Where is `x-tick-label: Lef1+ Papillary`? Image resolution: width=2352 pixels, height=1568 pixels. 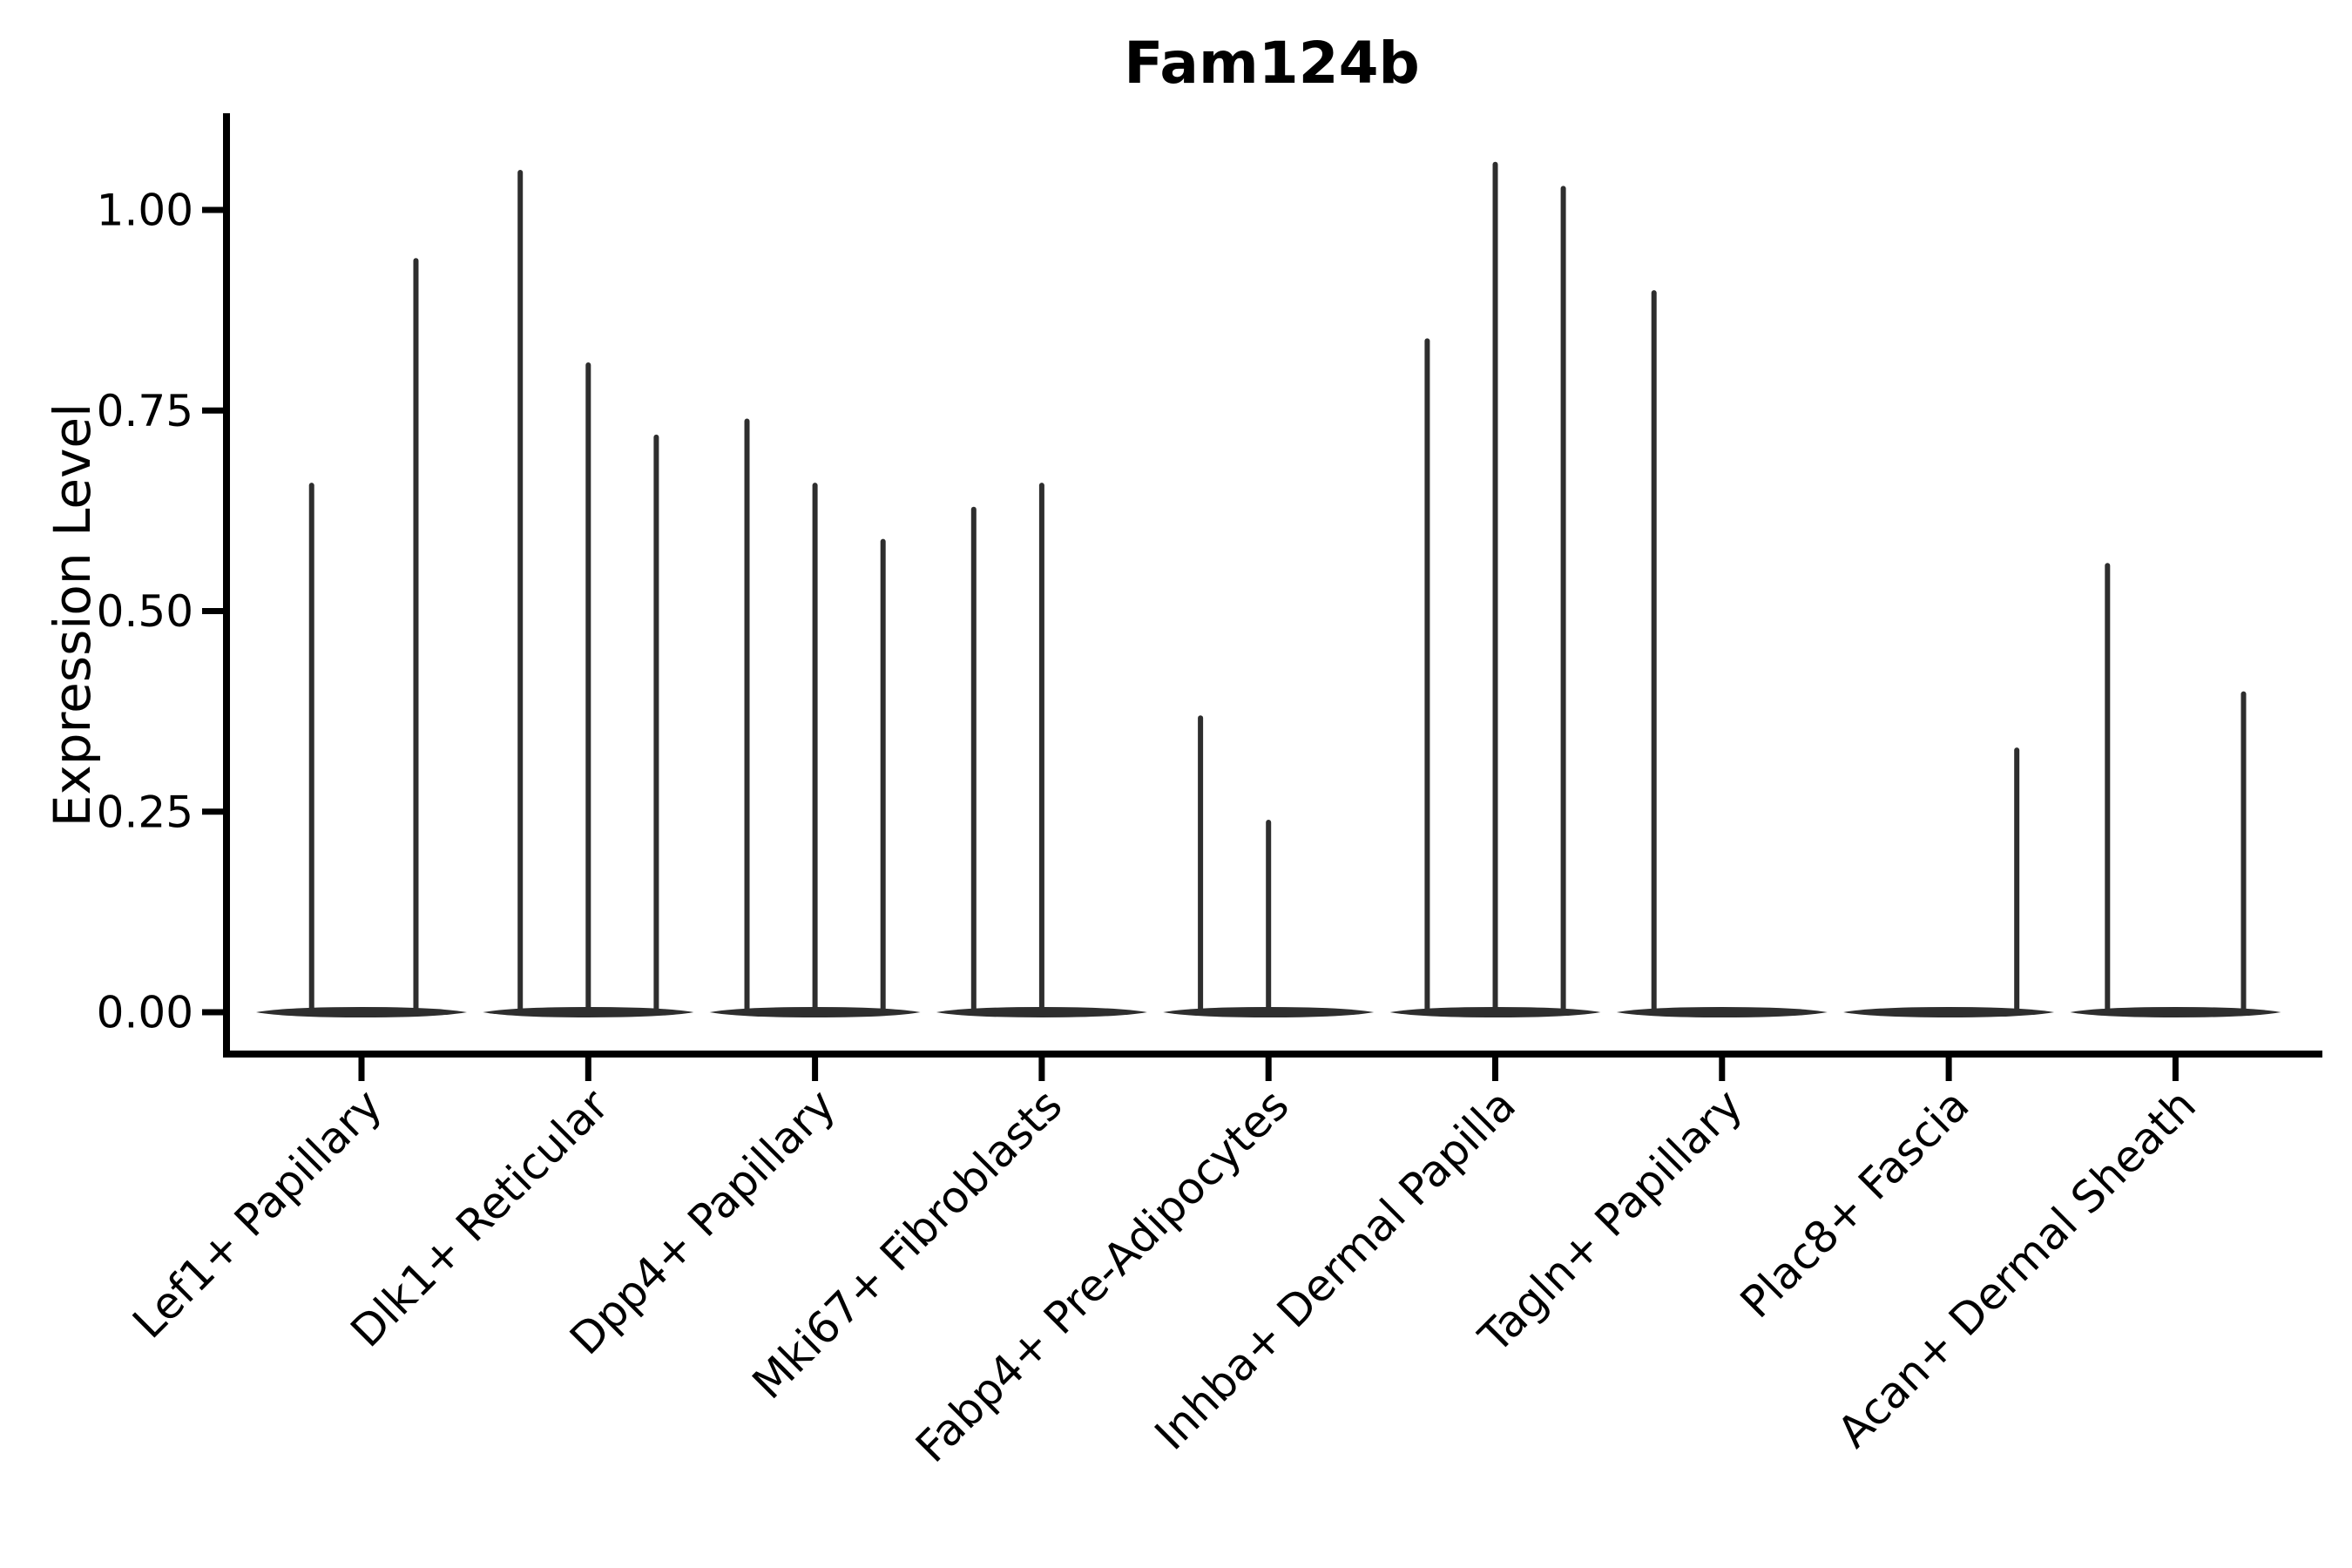 x-tick-label: Lef1+ Papillary is located at coordinates (257, 1213).